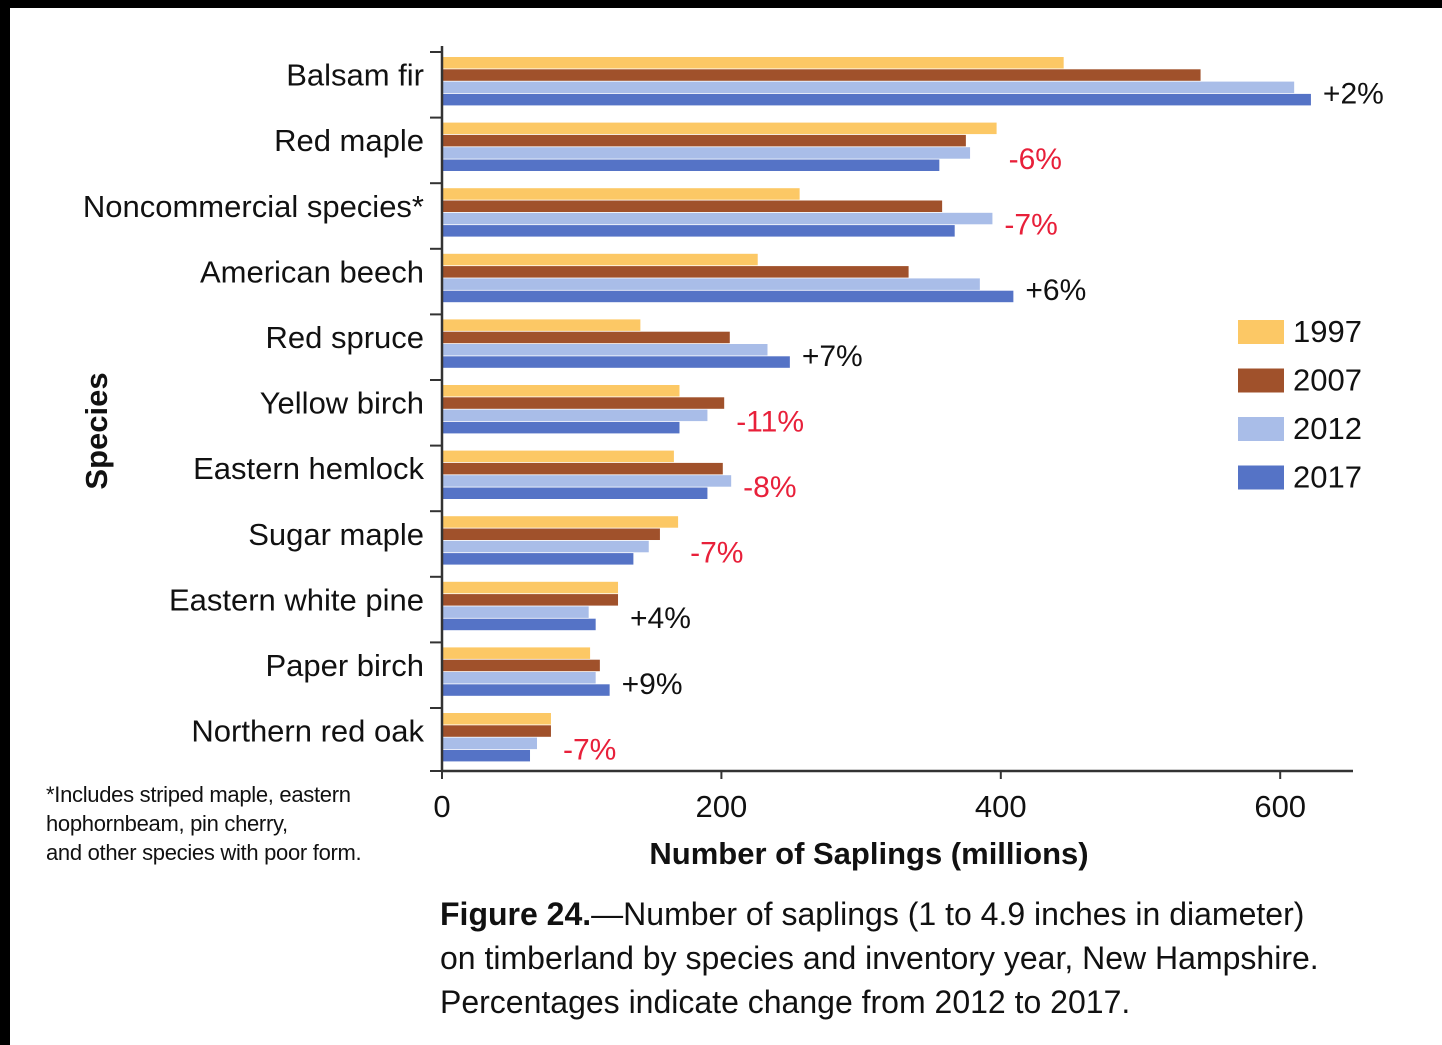 This screenshot has width=1442, height=1045. Describe the element at coordinates (652, 684) in the screenshot. I see `change-annotation-paper-birch: +9%` at that location.